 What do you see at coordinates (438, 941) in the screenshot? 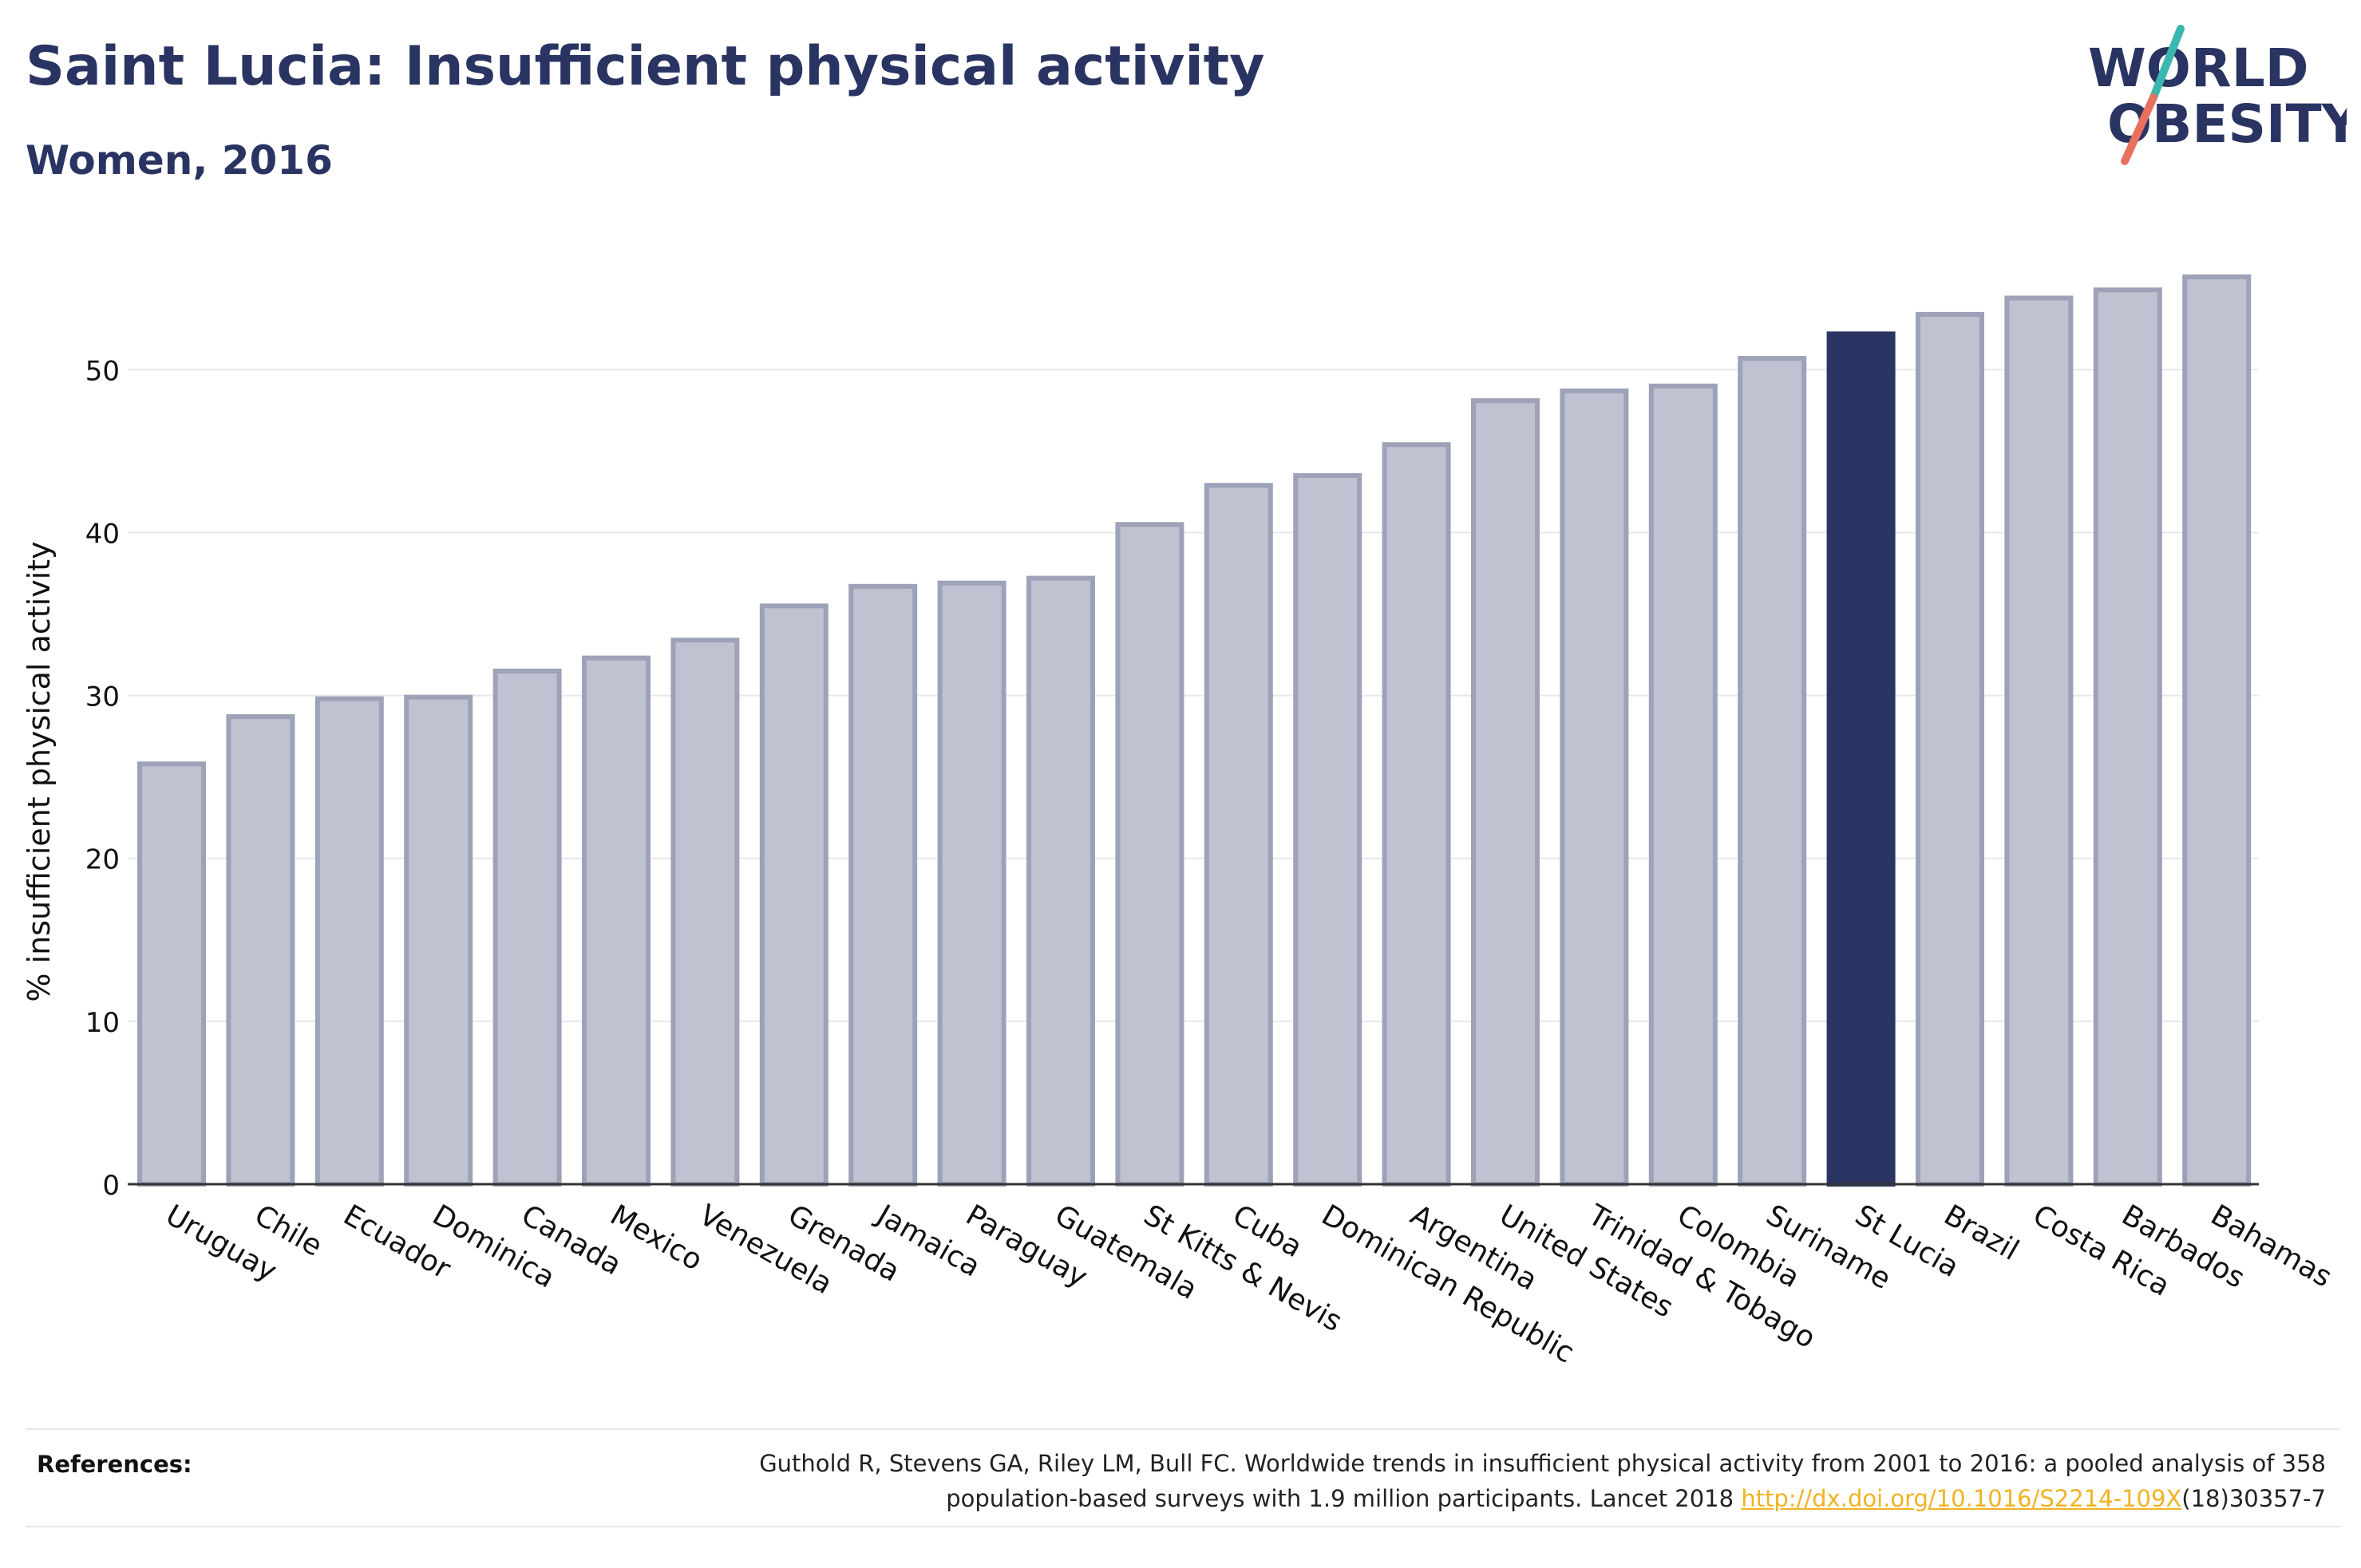
I see `bar-dominica` at bounding box center [438, 941].